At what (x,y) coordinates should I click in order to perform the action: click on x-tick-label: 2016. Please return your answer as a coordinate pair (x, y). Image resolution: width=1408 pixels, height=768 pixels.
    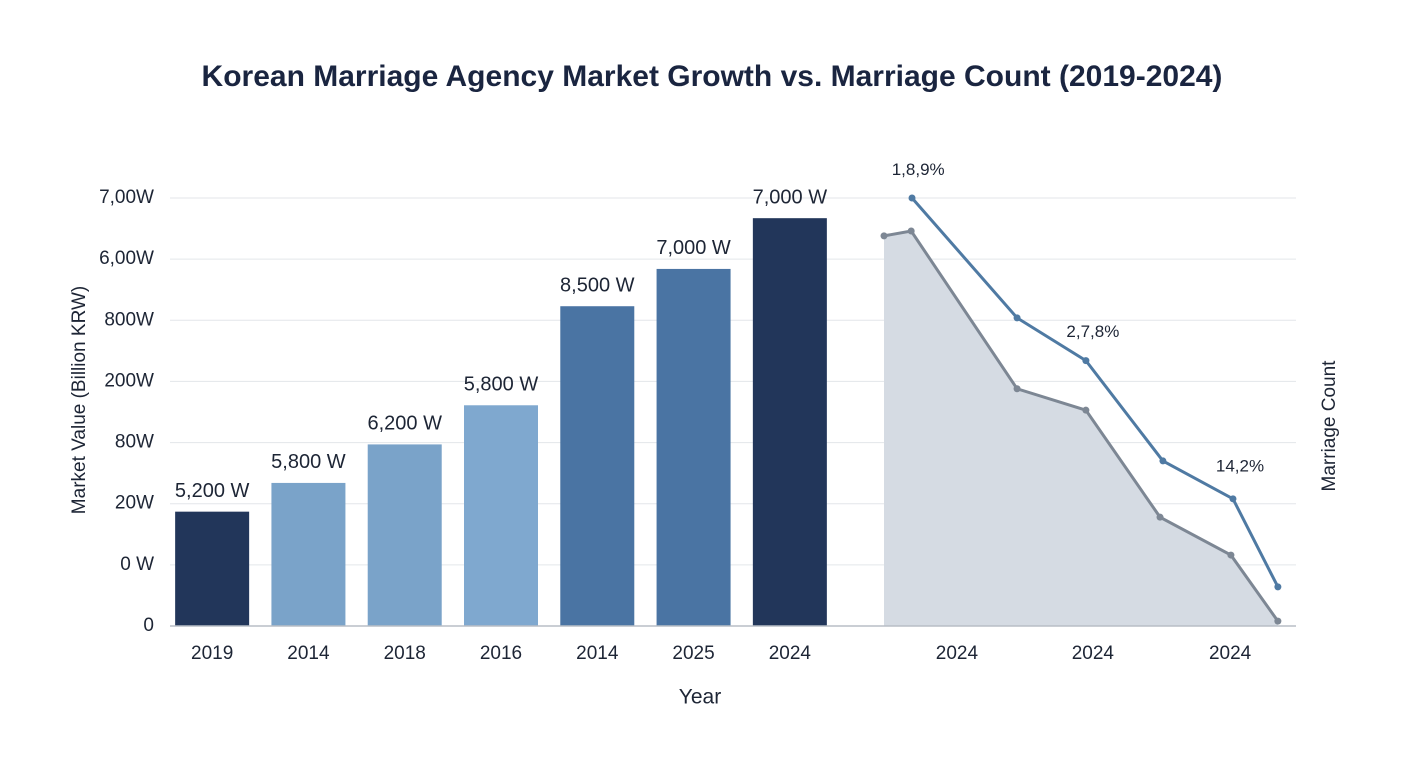
    Looking at the image, I should click on (501, 653).